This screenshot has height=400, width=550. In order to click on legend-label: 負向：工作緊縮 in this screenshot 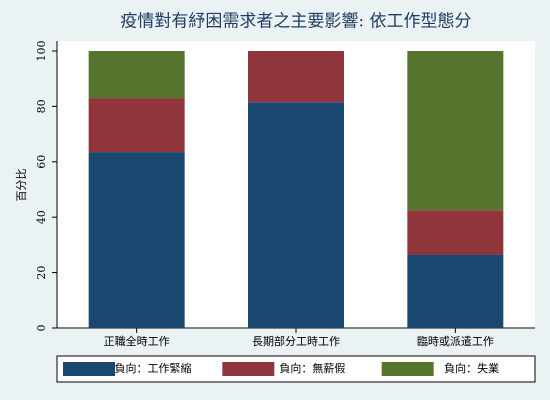, I will do `click(153, 368)`.